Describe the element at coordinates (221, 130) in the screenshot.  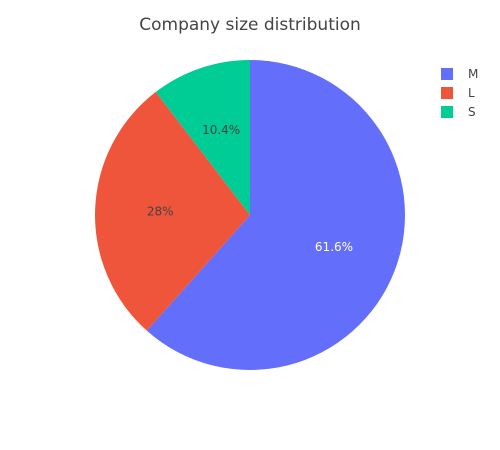
I see `slice-label-s: 10.4%` at that location.